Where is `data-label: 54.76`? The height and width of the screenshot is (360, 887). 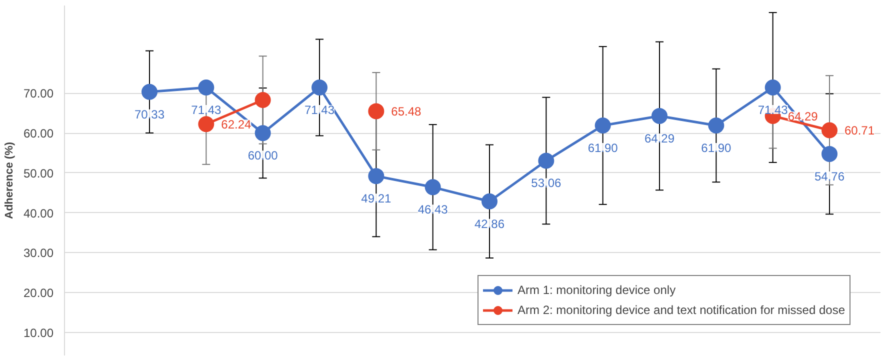
data-label: 54.76 is located at coordinates (829, 176).